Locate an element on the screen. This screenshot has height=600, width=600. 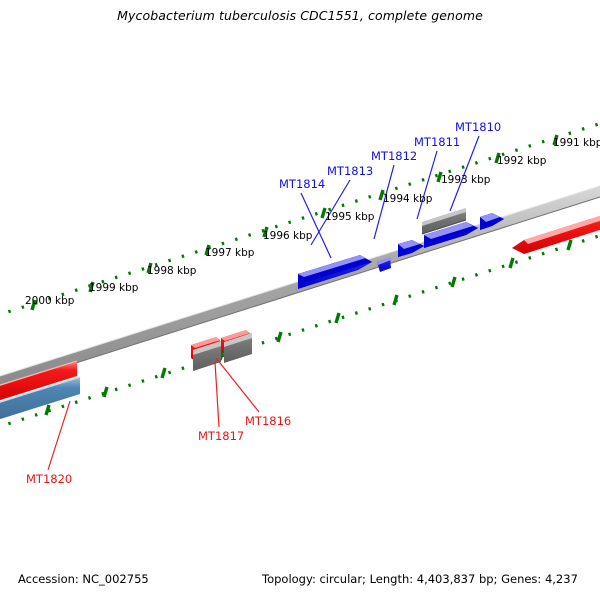
gene-feature-mt1820-blue is located at coordinates (40, 398).